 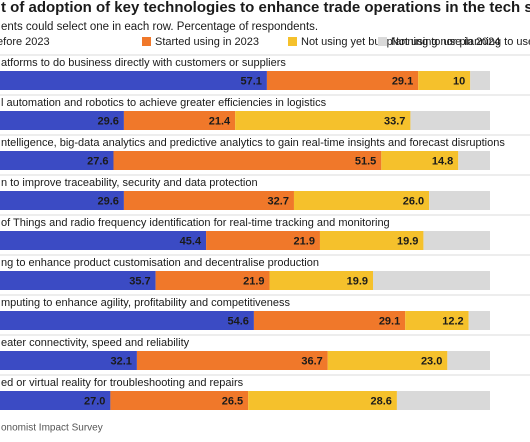 I want to click on value-label: 33.7, so click(x=394, y=121).